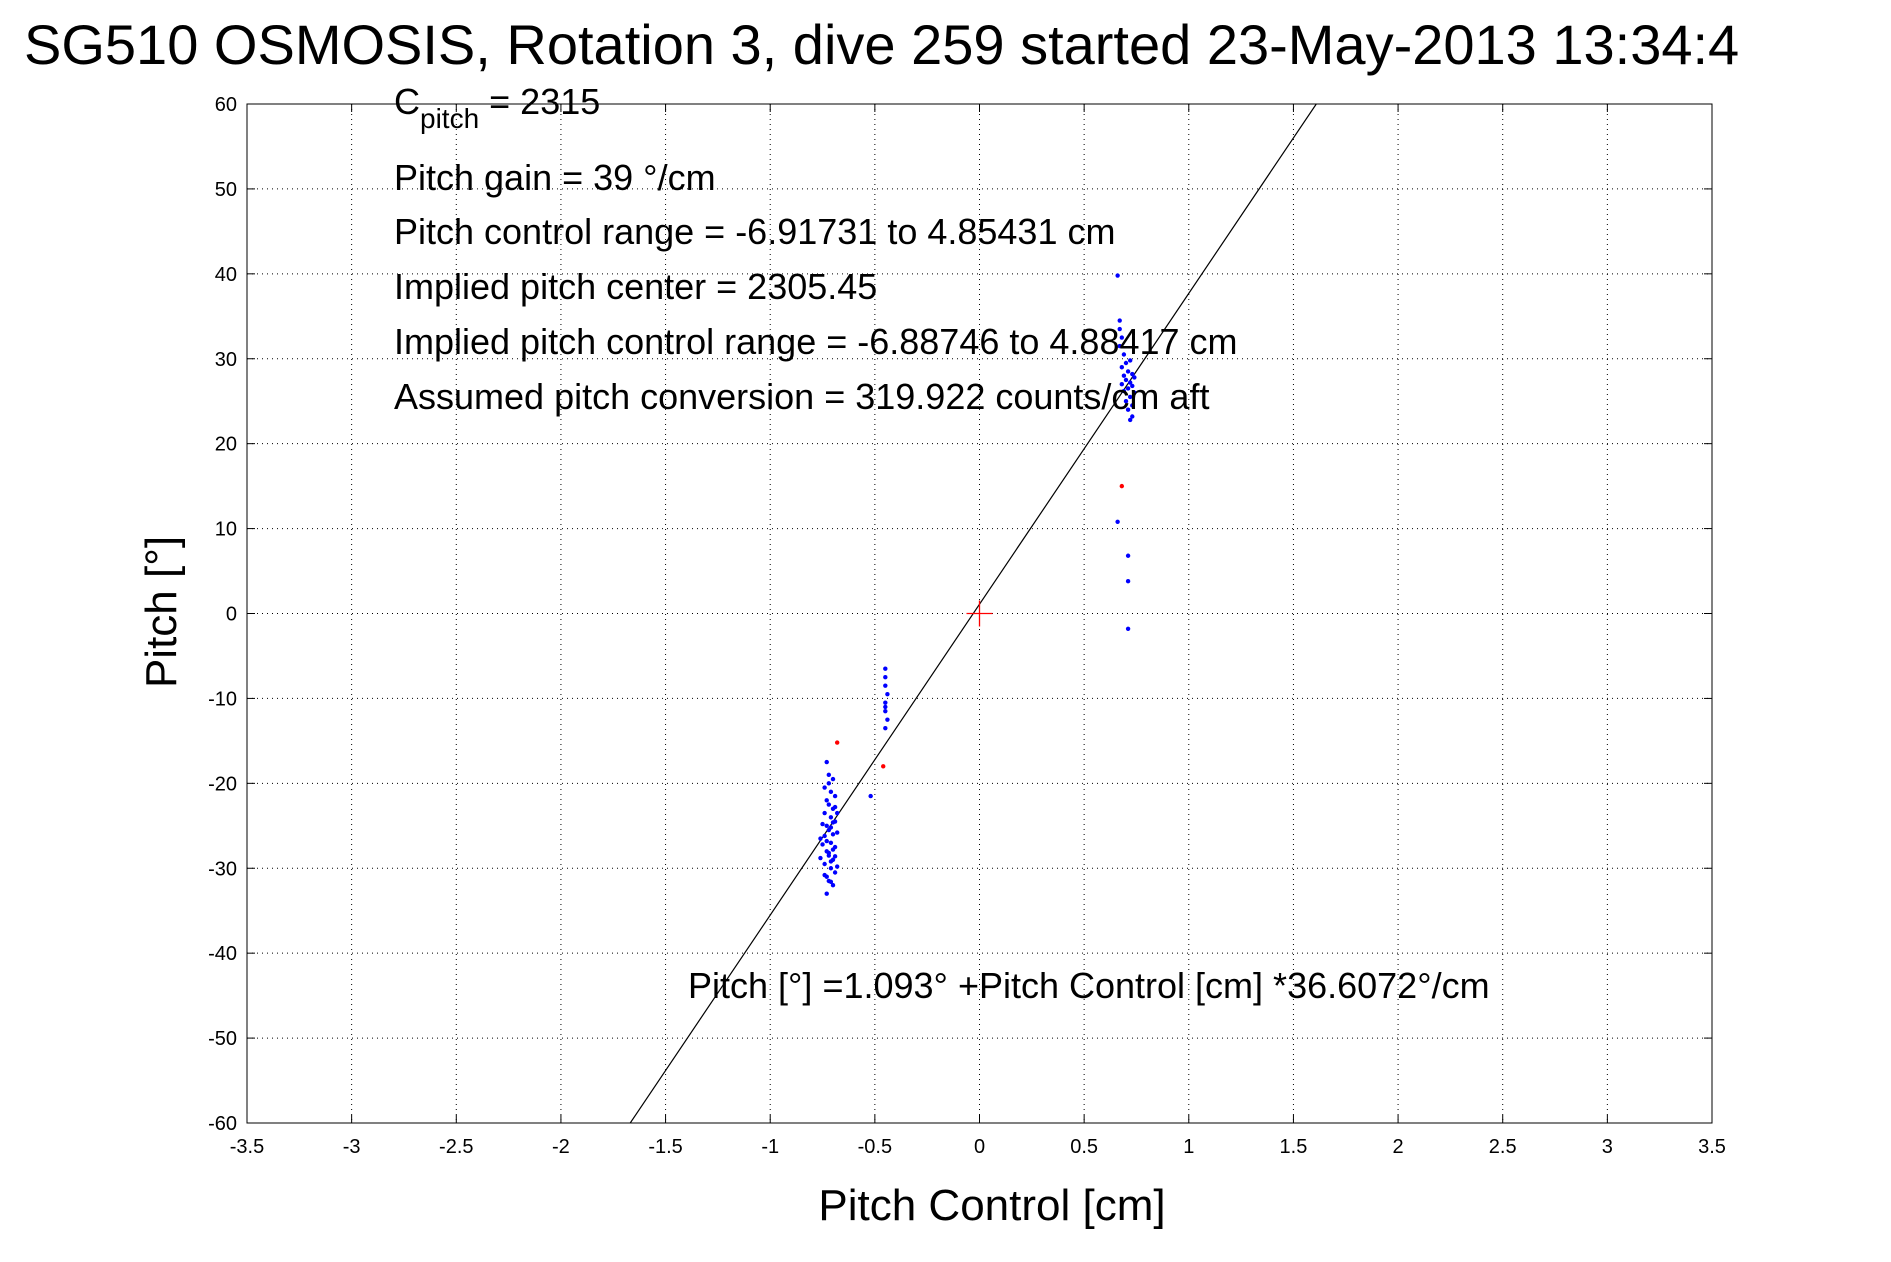  I want to click on x-tick-label: -2, so click(561, 1147).